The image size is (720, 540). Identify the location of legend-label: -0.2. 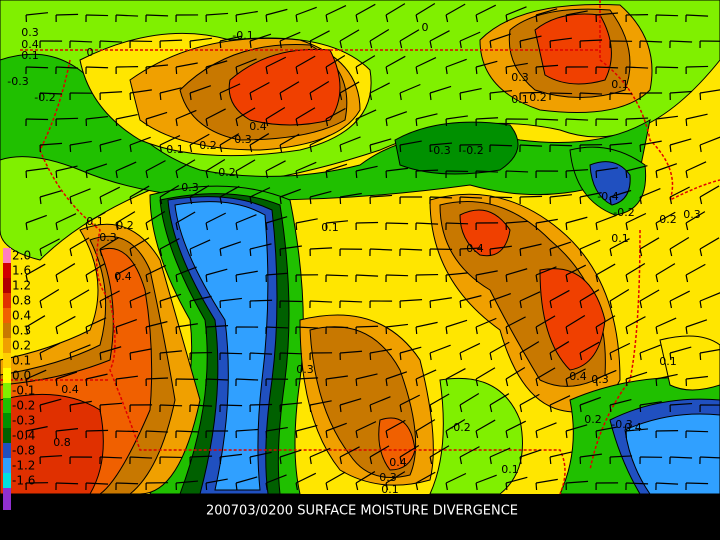
(23, 406).